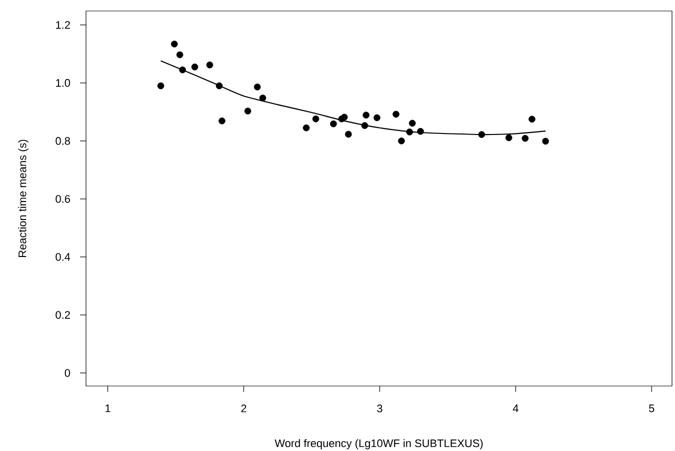 Image resolution: width=675 pixels, height=451 pixels. Describe the element at coordinates (23, 198) in the screenshot. I see `y-axis-title: Reaction time means (s)` at that location.